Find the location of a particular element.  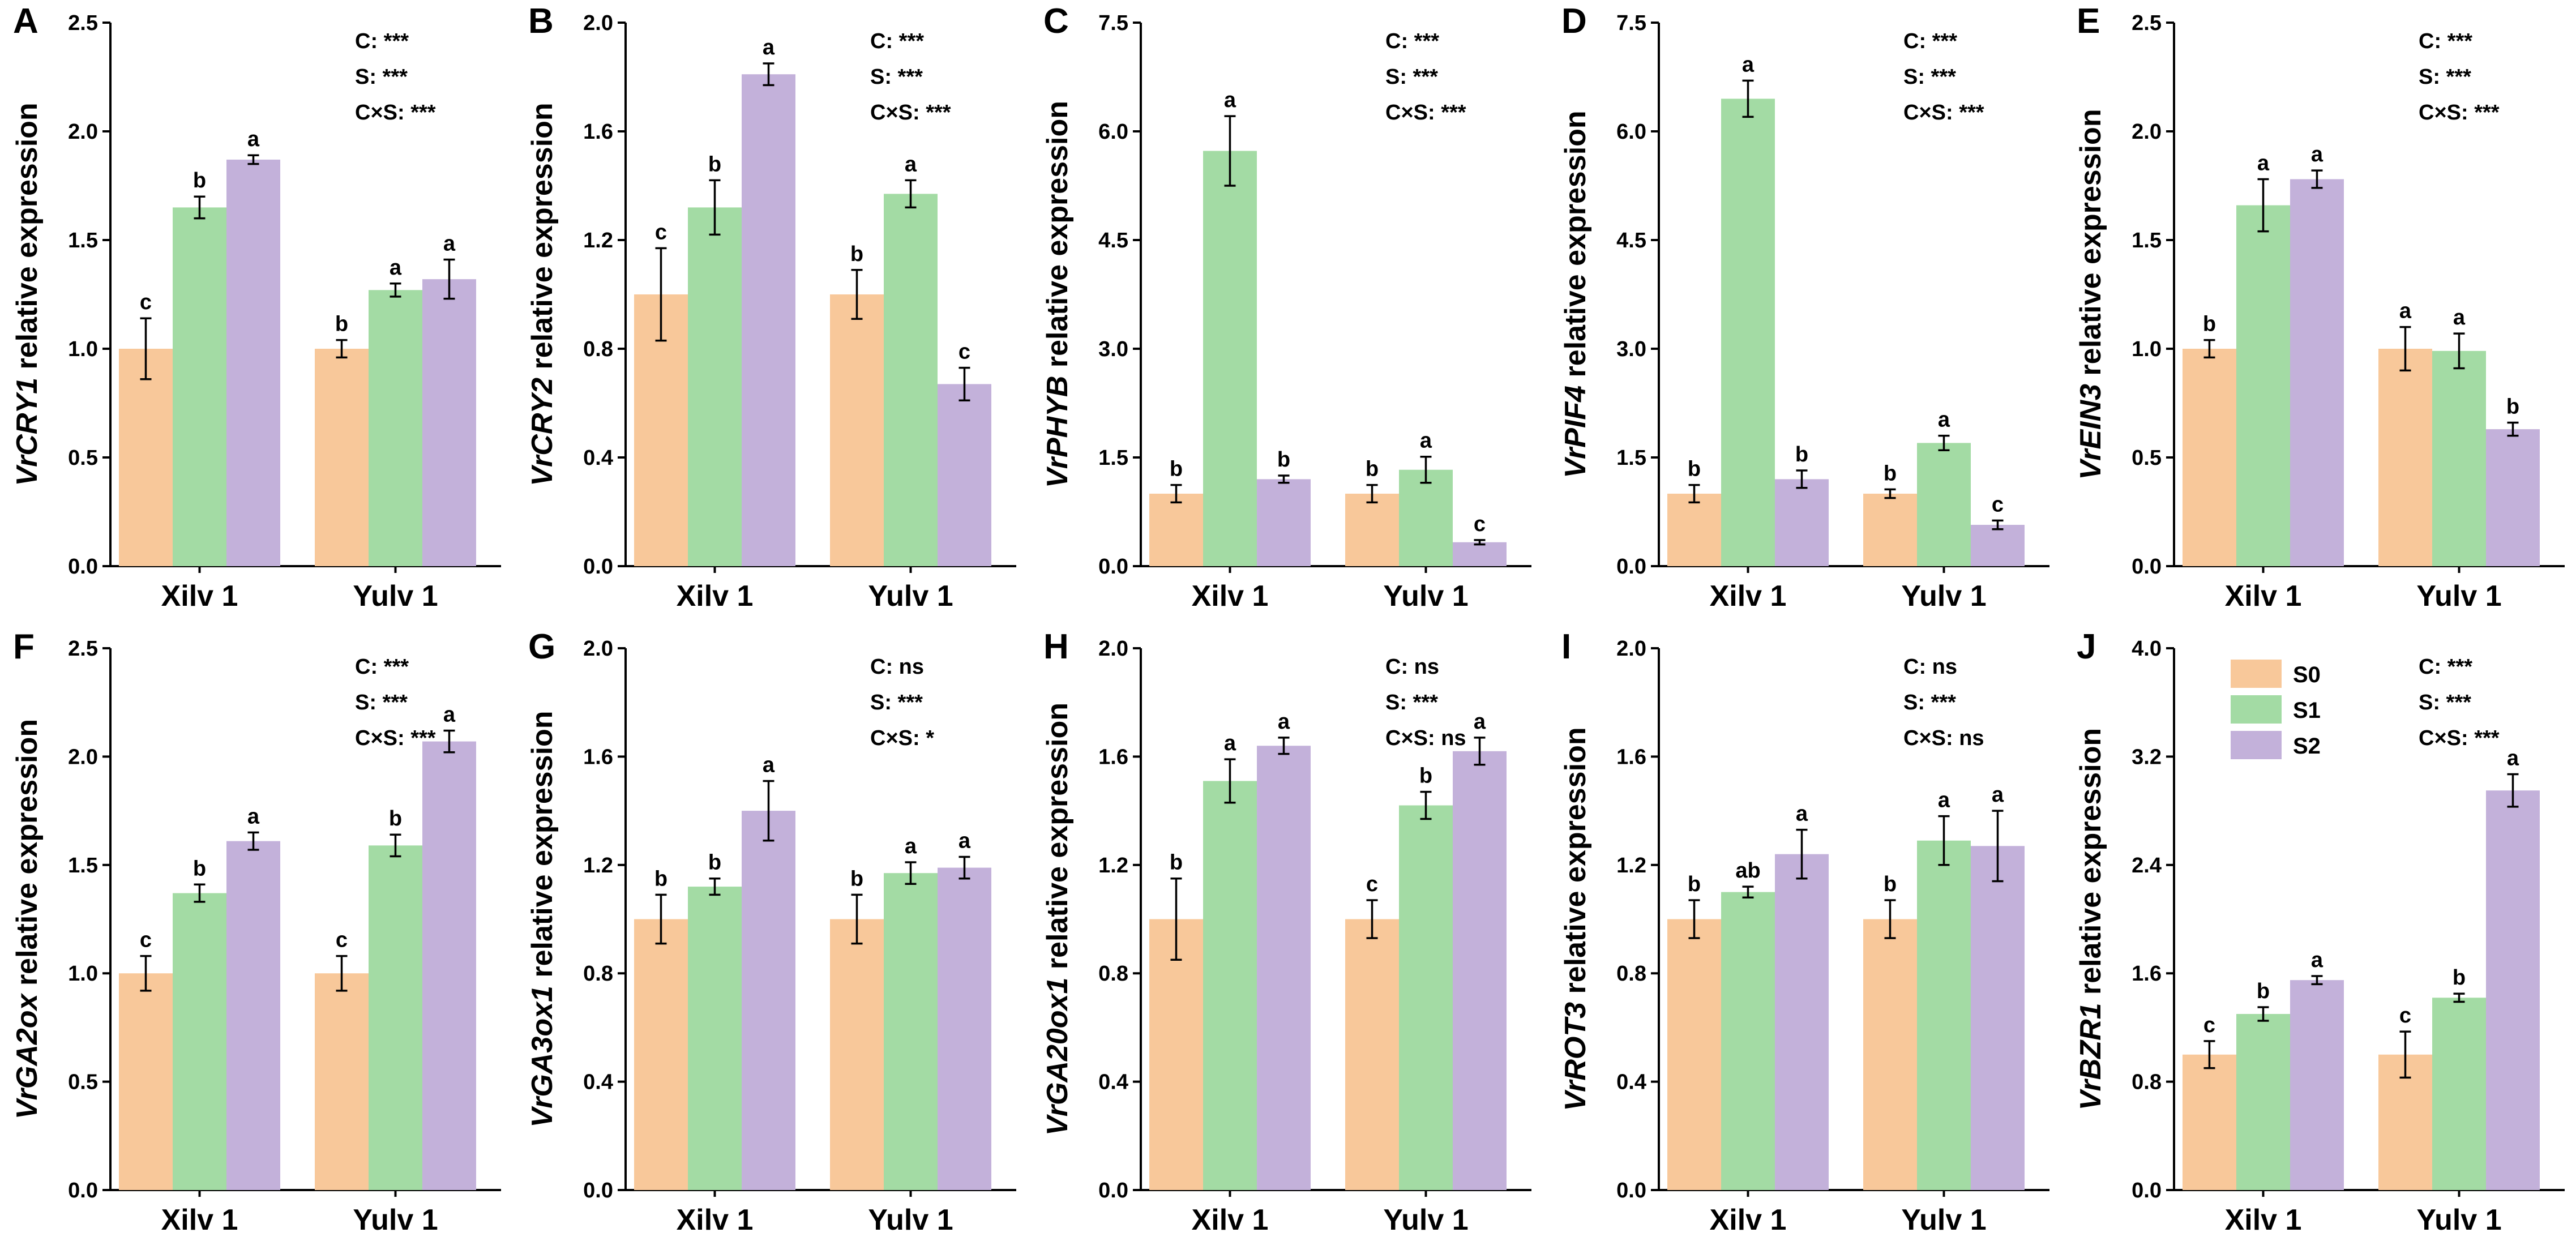

y-axis-title-gene: VrBZR1 is located at coordinates (2090, 1056).